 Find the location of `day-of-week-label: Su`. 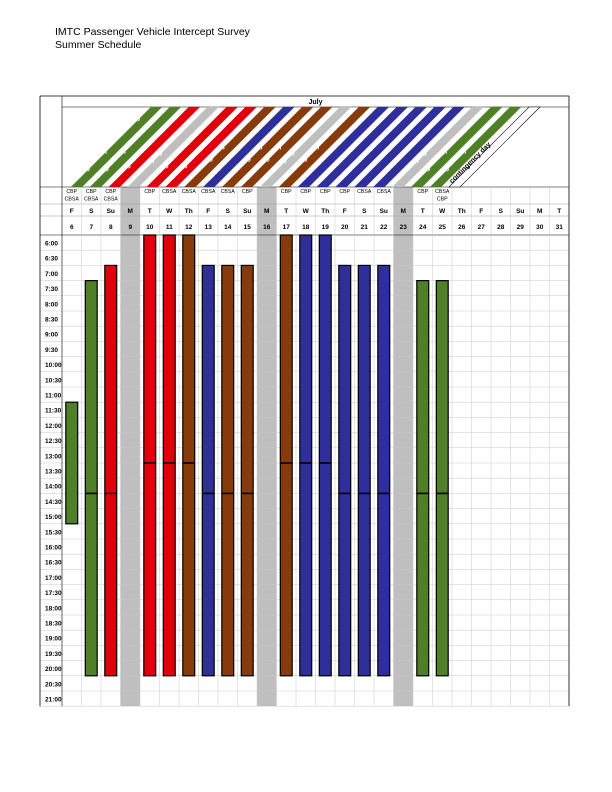

day-of-week-label: Su is located at coordinates (384, 211).